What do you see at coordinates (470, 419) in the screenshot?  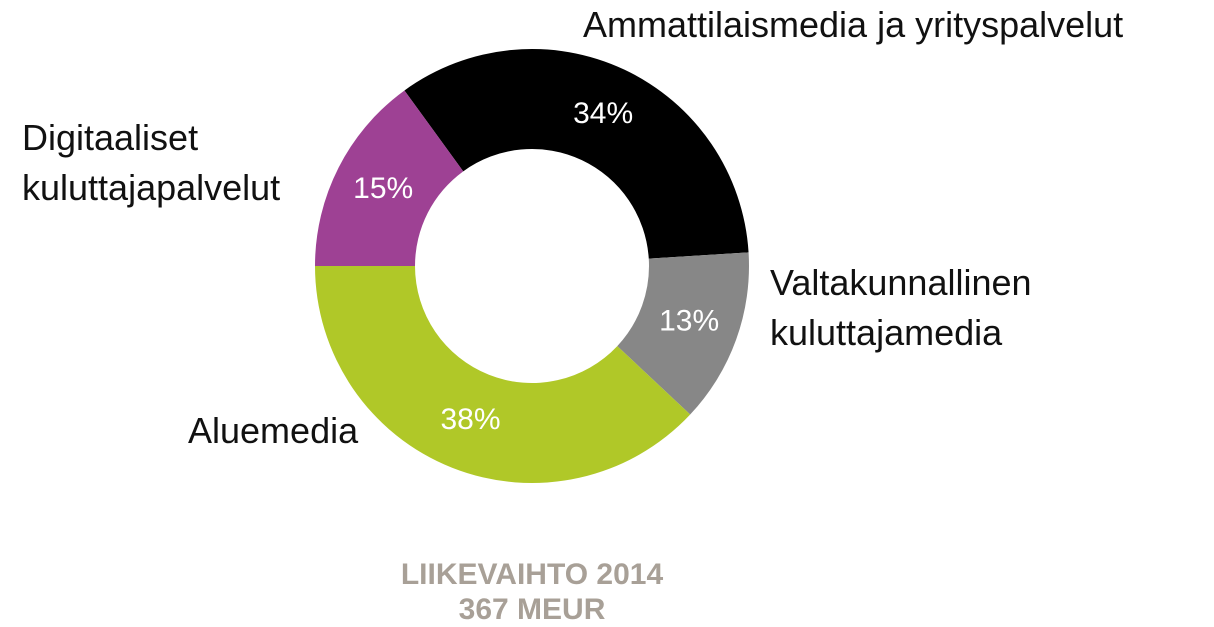 I see `value-label: 38%` at bounding box center [470, 419].